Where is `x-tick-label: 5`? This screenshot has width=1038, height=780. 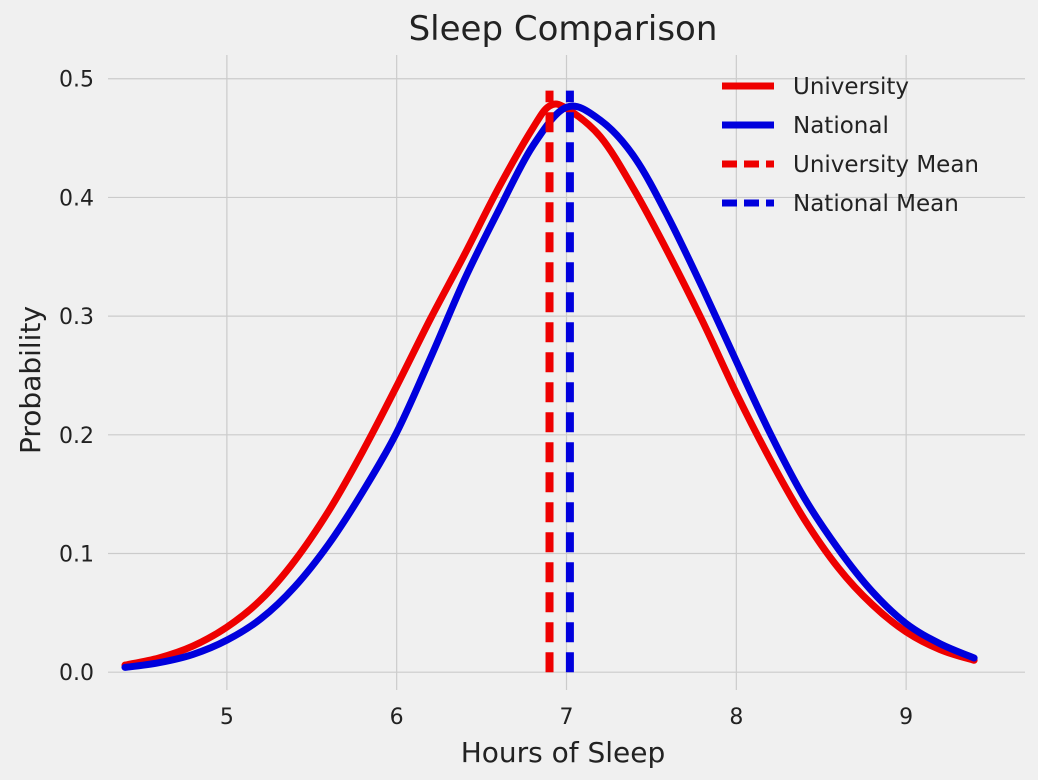
x-tick-label: 5 is located at coordinates (227, 717).